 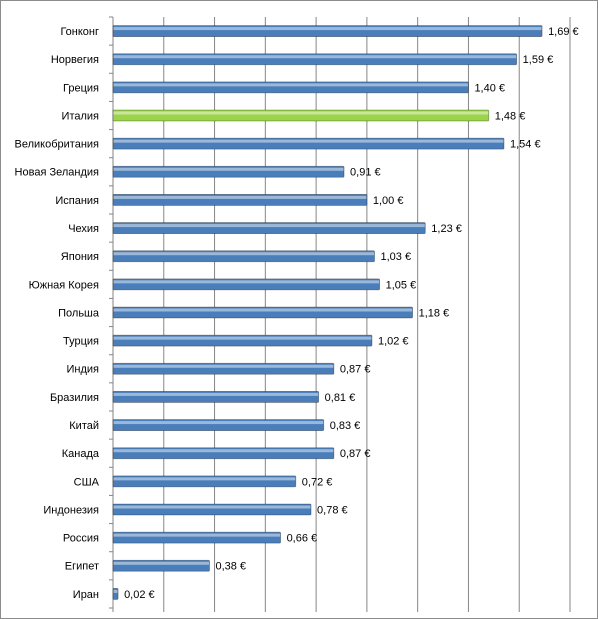 I want to click on value-label: 1,59 €, so click(x=538, y=60).